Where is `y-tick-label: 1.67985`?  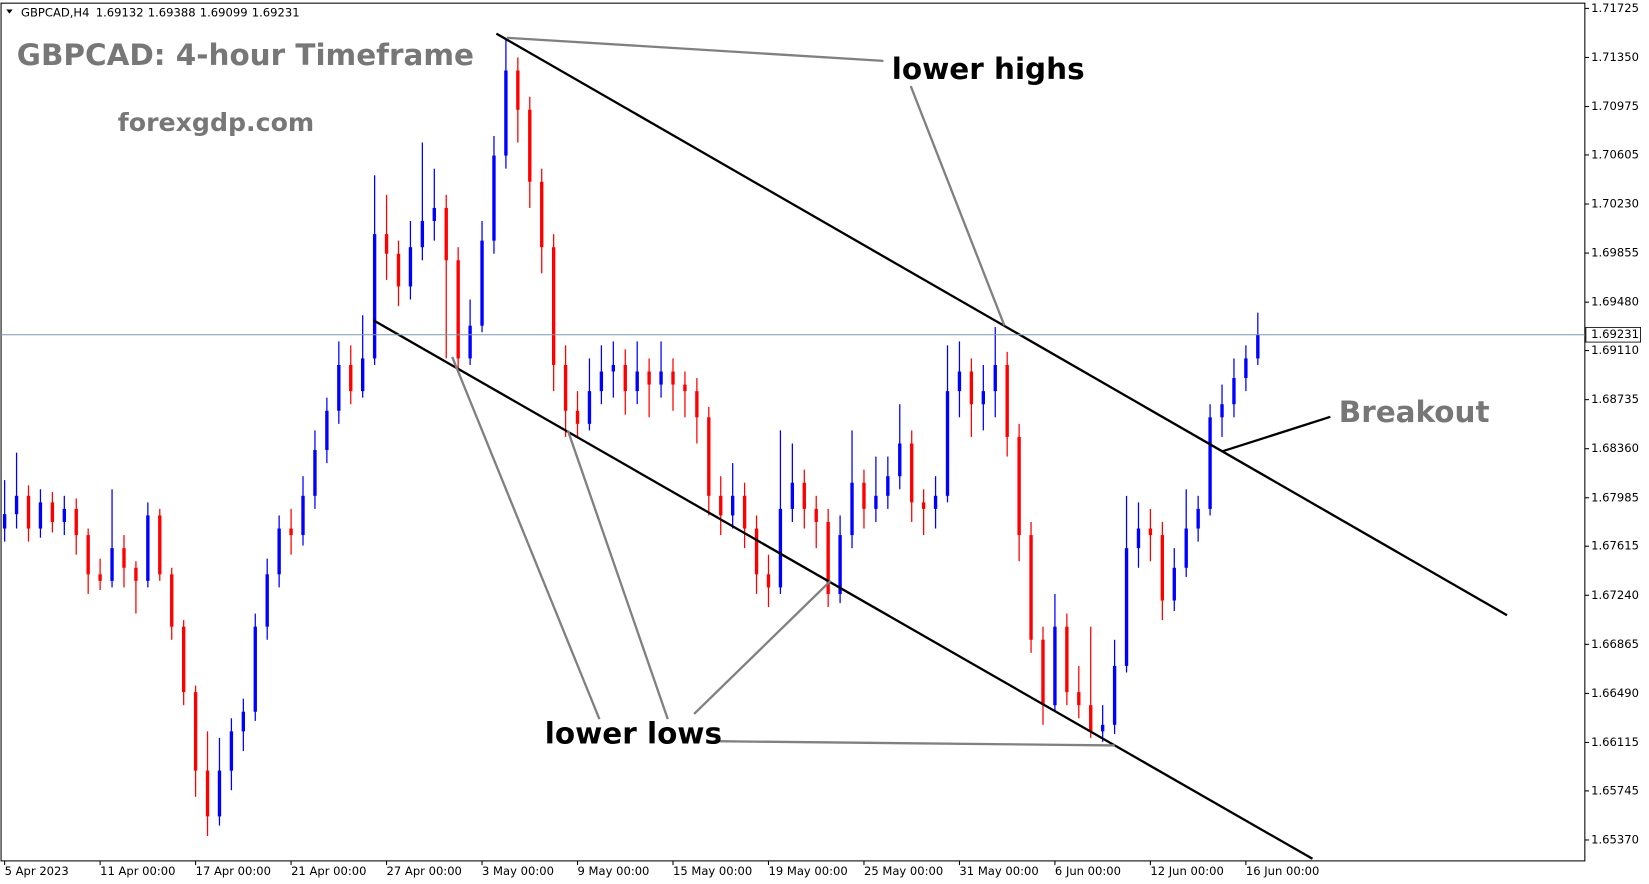
y-tick-label: 1.67985 is located at coordinates (1615, 497).